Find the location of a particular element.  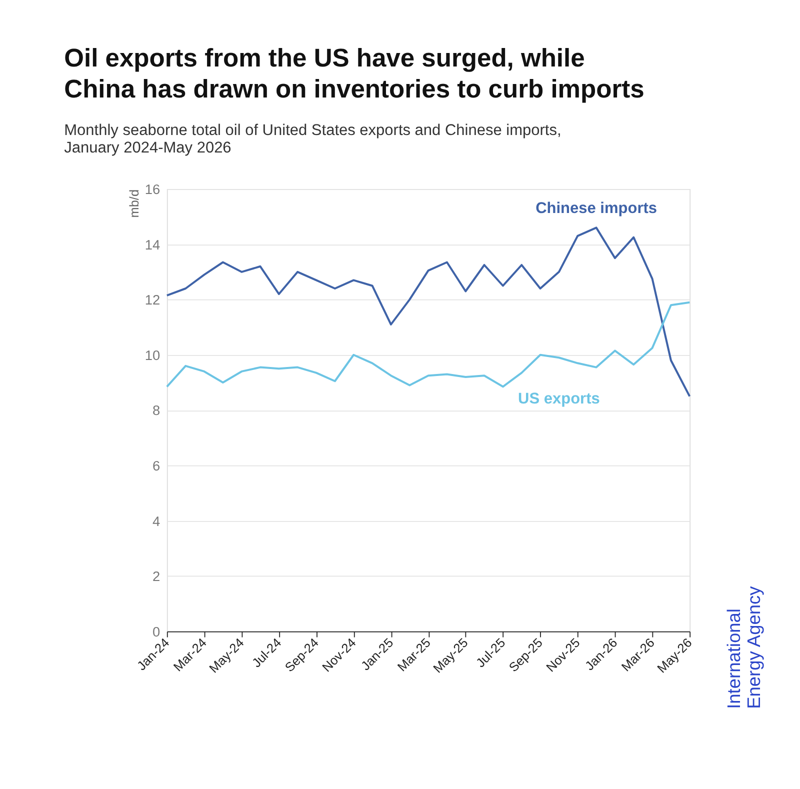

text: China has drawn on inventories to curb imports is located at coordinates (354, 90).